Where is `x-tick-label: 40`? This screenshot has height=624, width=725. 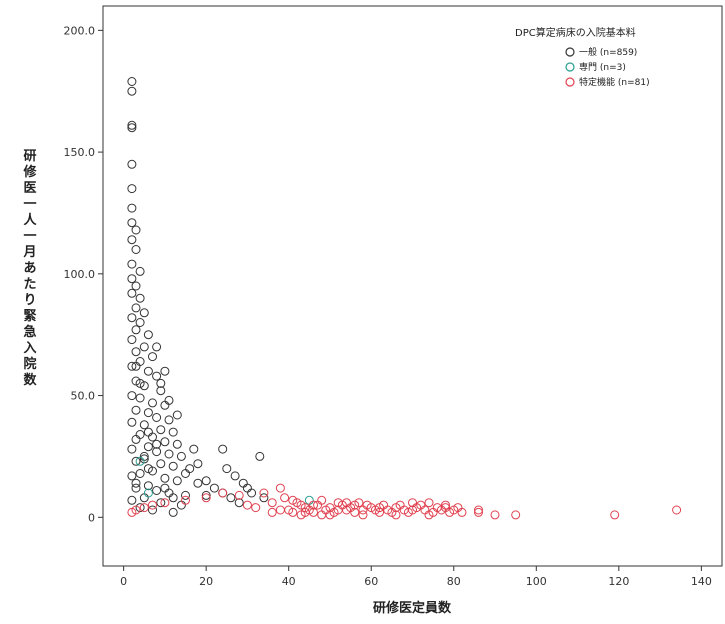 x-tick-label: 40 is located at coordinates (289, 581).